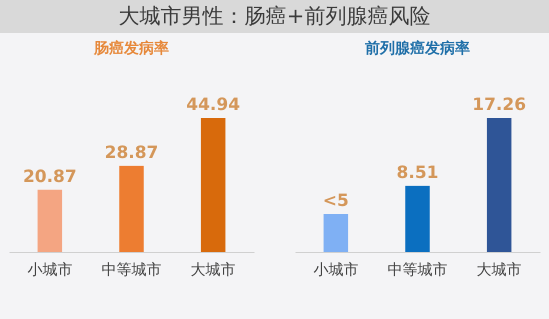  I want to click on data-label: 28.87, so click(131, 152).